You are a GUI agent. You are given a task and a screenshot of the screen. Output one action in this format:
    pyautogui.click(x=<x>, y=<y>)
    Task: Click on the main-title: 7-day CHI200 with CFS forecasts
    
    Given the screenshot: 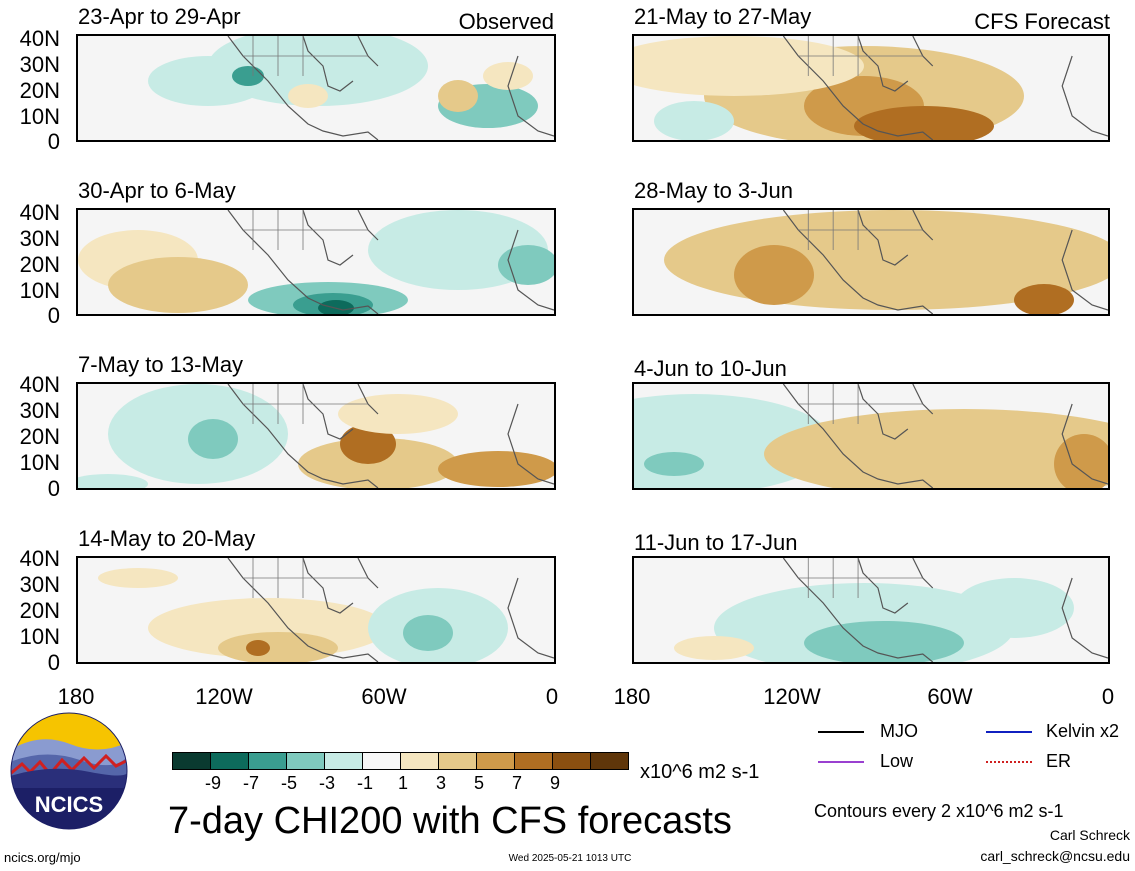 What is the action you would take?
    pyautogui.click(x=450, y=821)
    